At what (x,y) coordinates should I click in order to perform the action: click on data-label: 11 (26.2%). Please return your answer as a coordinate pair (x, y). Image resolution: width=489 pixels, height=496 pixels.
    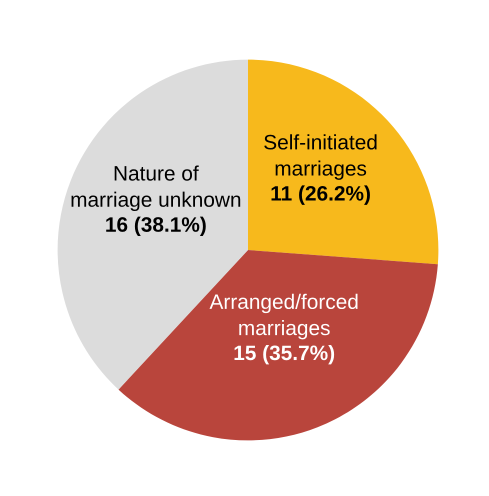
    Looking at the image, I should click on (321, 195).